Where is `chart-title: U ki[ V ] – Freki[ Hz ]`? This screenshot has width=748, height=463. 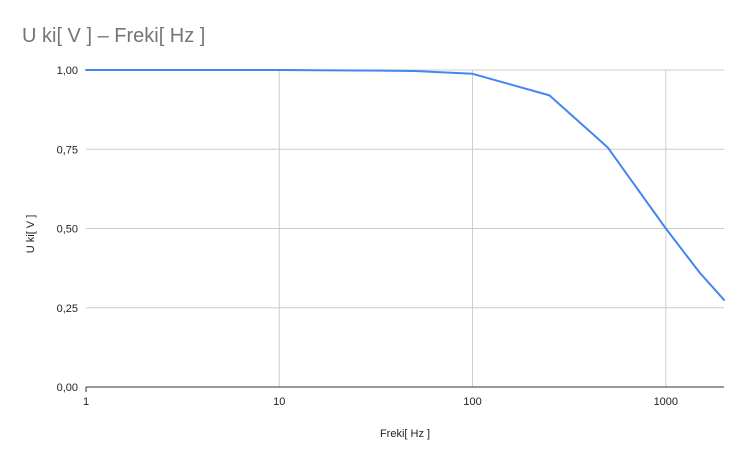 chart-title: U ki[ V ] – Freki[ Hz ] is located at coordinates (113, 36).